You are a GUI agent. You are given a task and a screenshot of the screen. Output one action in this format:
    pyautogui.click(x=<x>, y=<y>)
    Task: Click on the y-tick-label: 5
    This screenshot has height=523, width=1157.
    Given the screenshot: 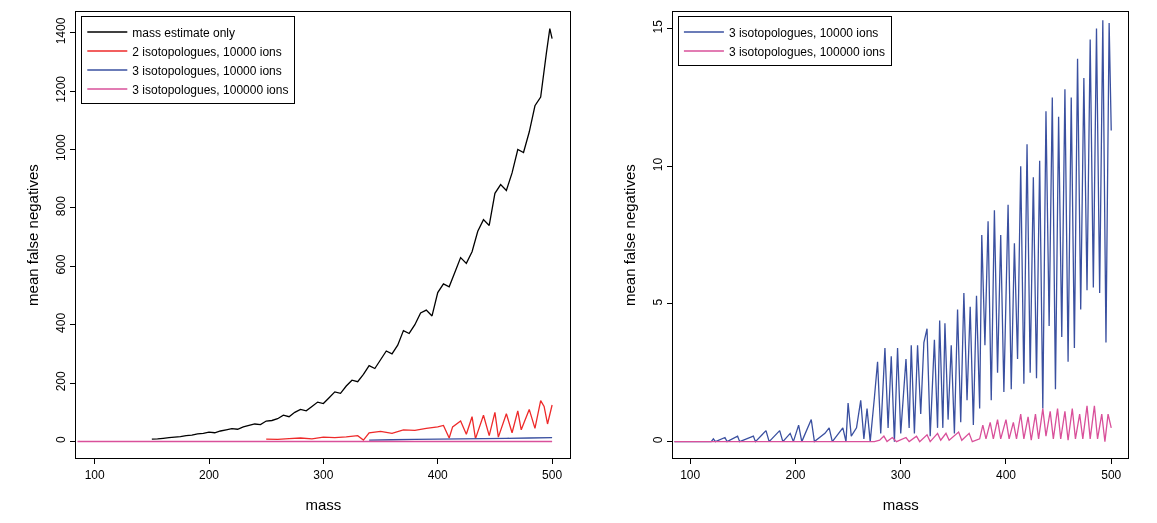 What is the action you would take?
    pyautogui.click(x=658, y=302)
    